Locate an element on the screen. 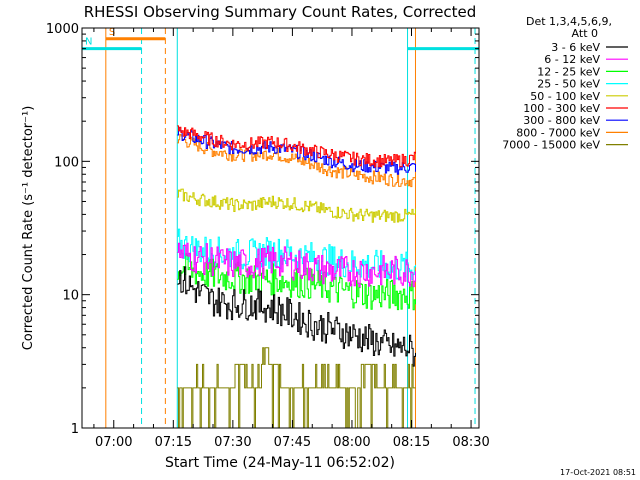 The height and width of the screenshot is (480, 640). x-tick-label: 07:15 is located at coordinates (173, 442).